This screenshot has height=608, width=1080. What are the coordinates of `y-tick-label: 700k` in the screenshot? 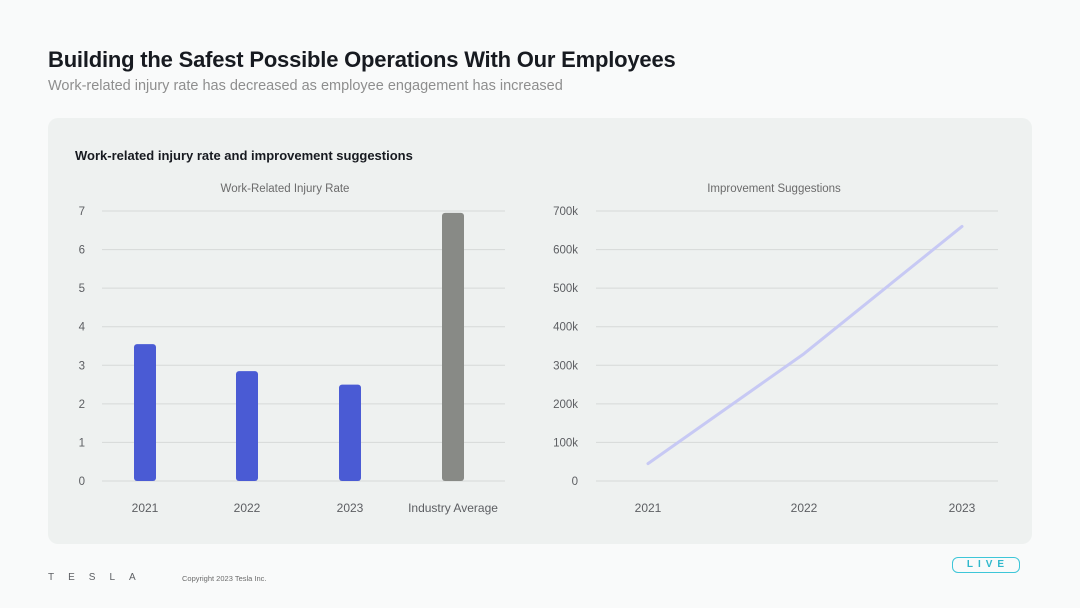 It's located at (565, 212).